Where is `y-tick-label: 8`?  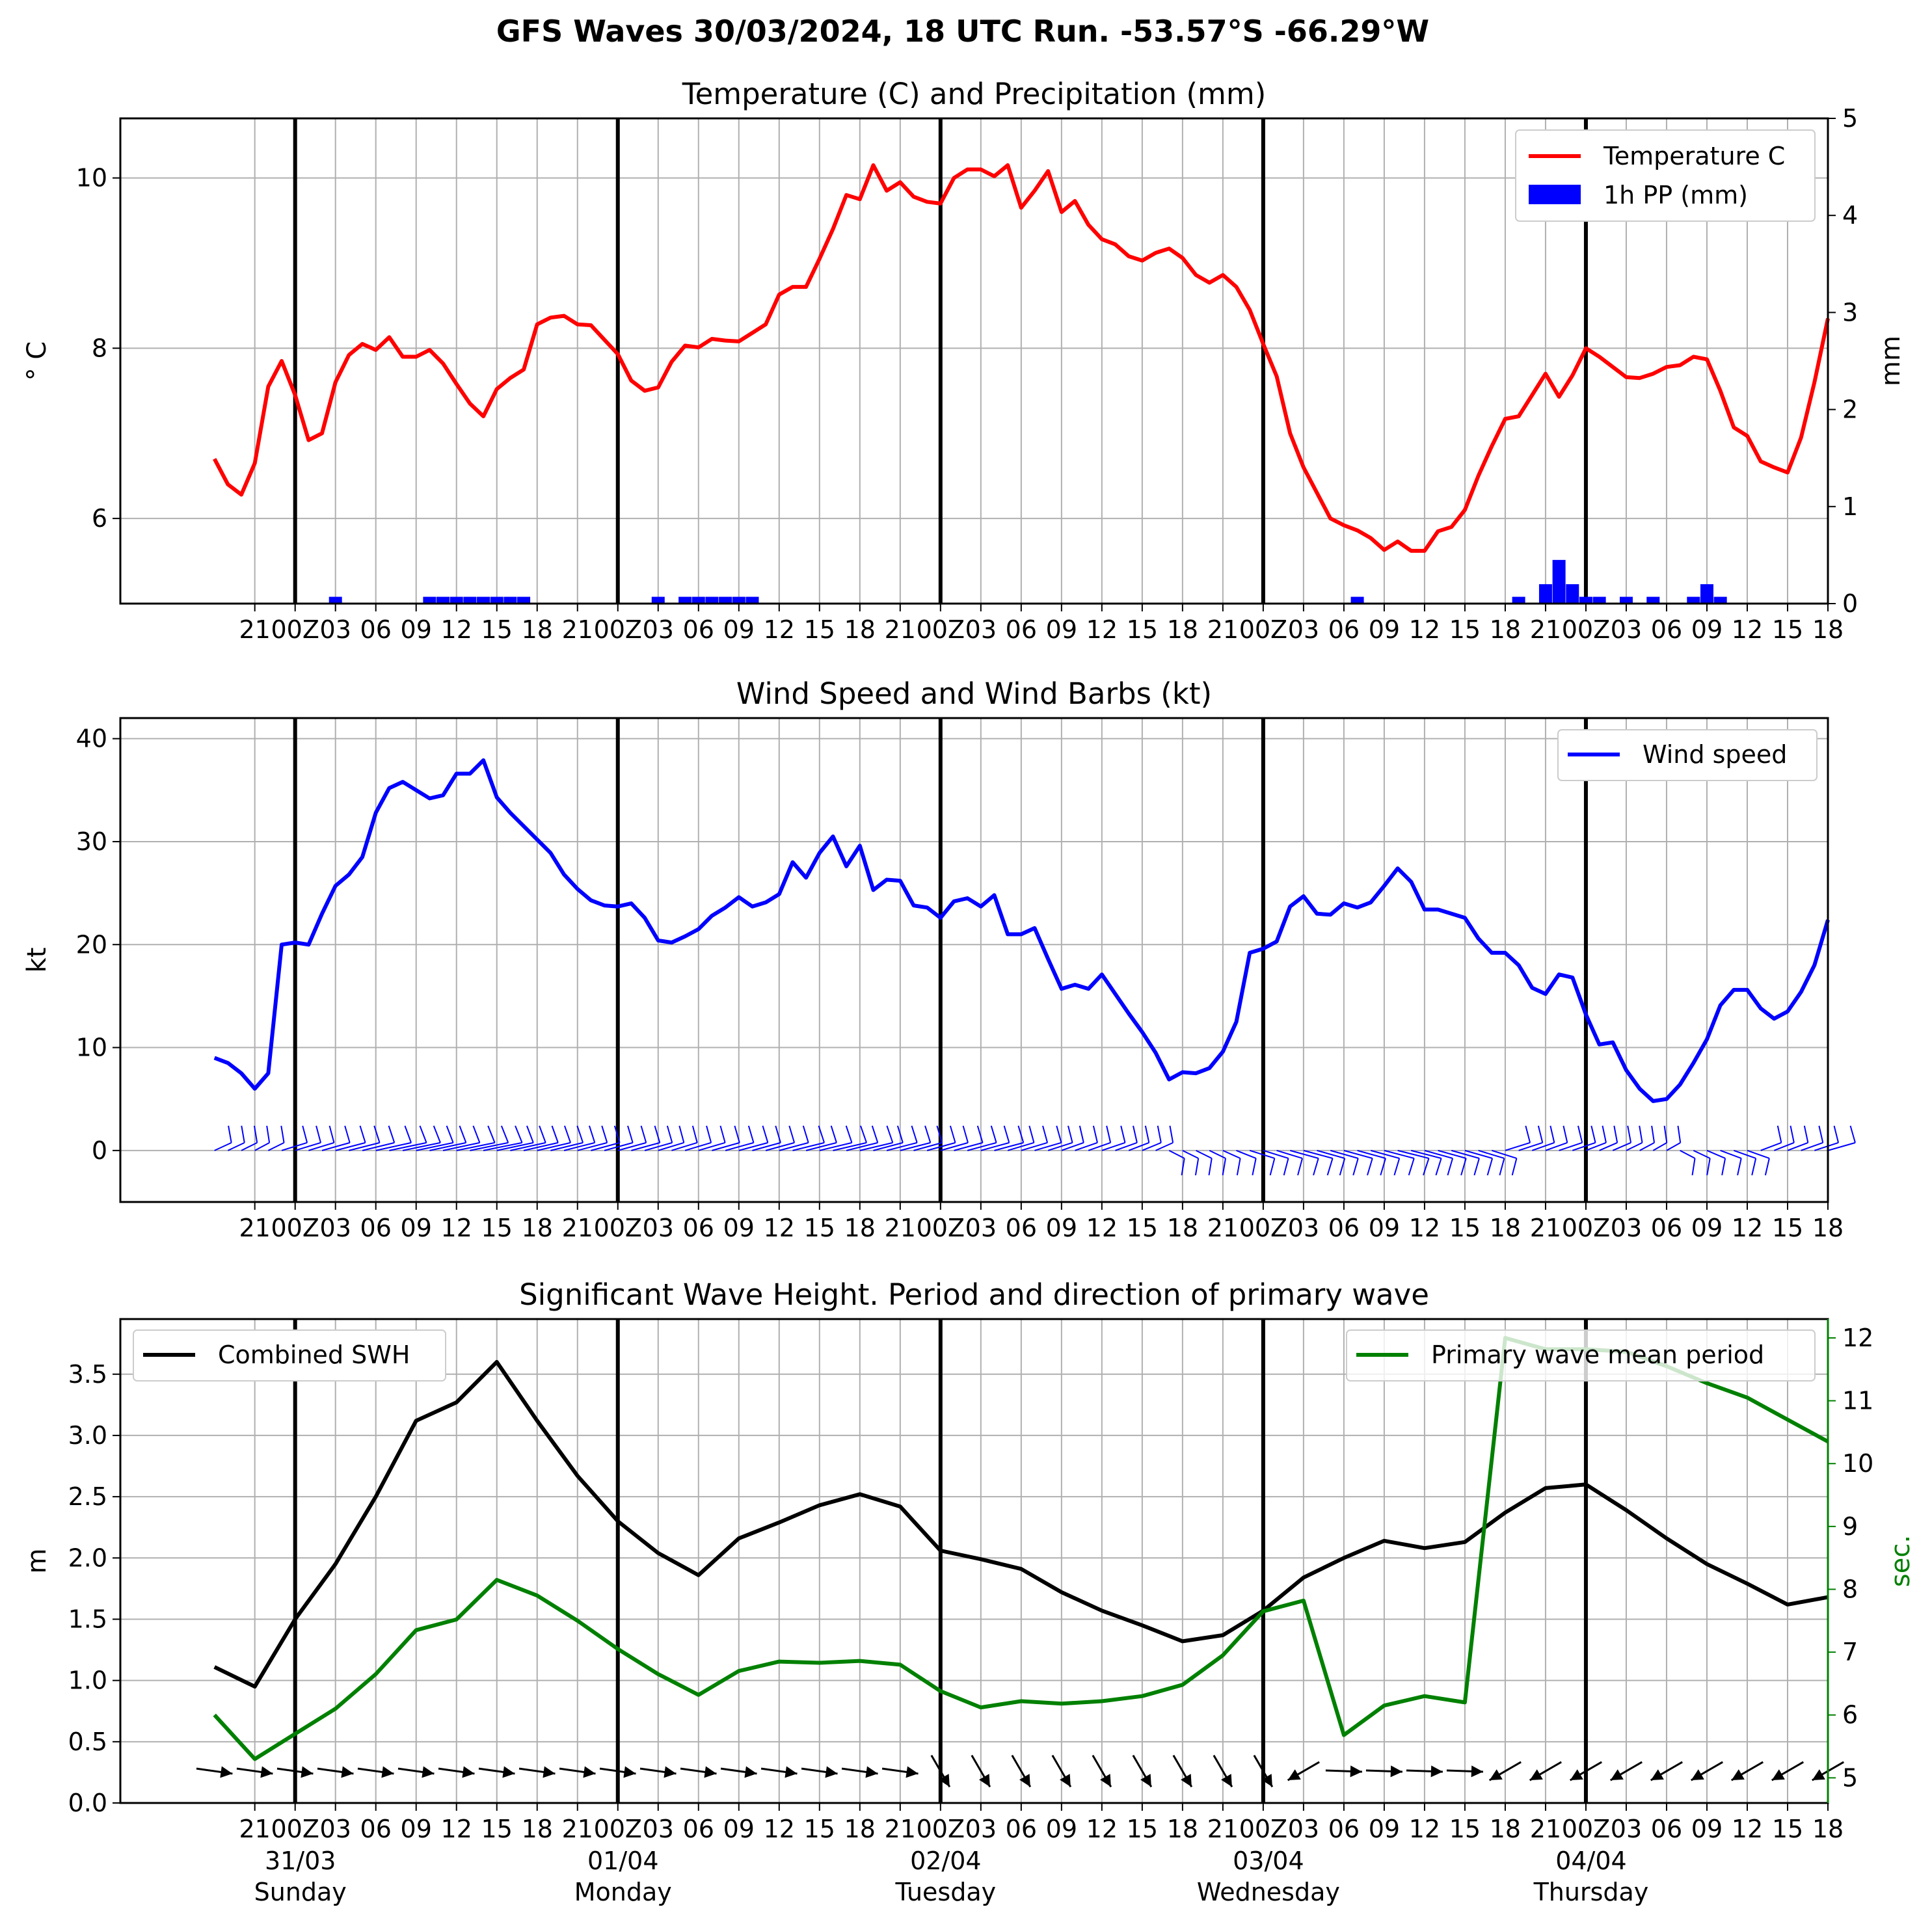
y-tick-label: 8 is located at coordinates (100, 348).